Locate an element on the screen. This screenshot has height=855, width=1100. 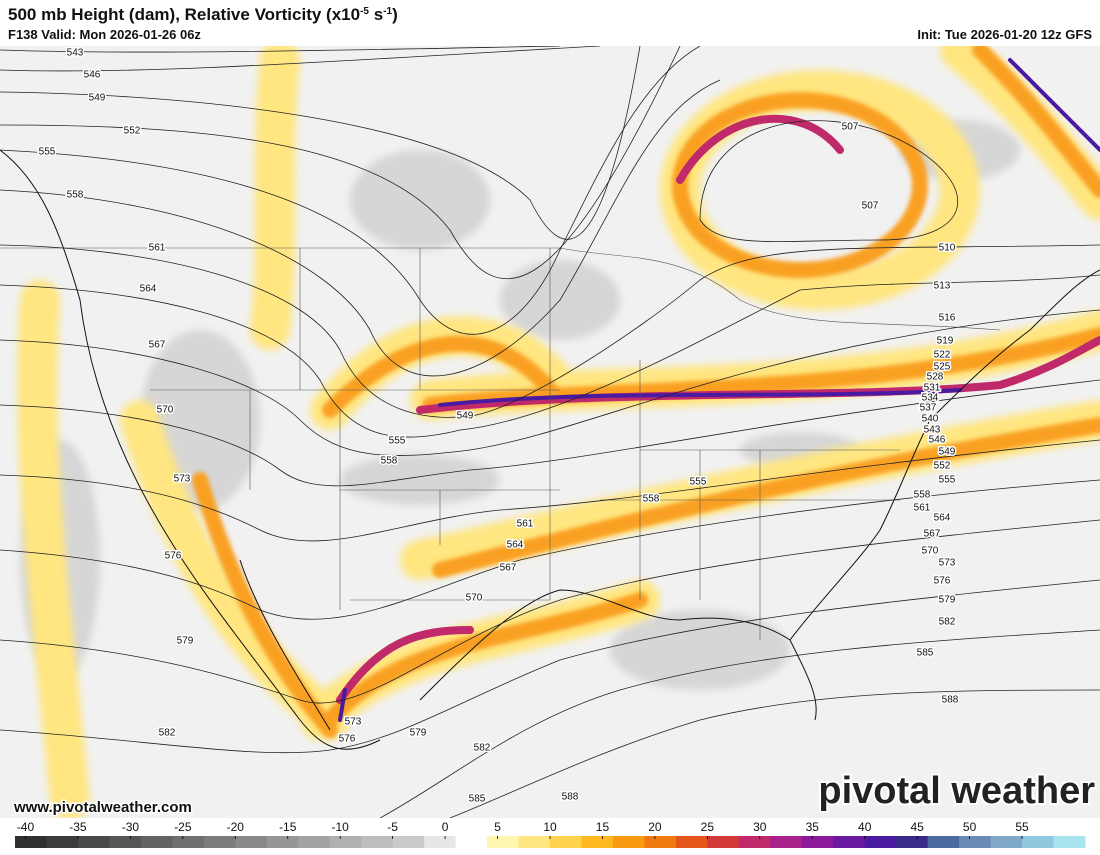
colorbar-tick-label: -40 is located at coordinates (26, 827).